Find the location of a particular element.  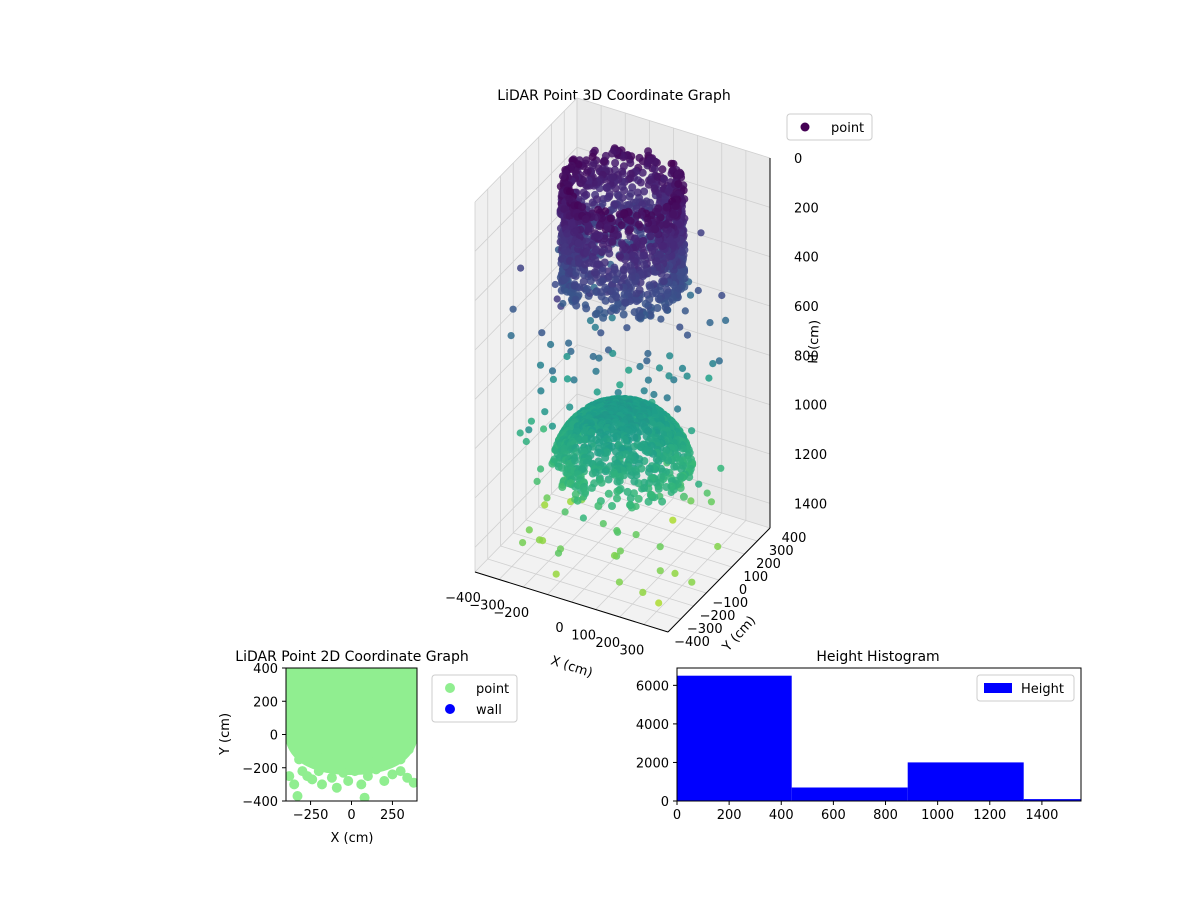

legend-label-height: Height is located at coordinates (1042, 689).